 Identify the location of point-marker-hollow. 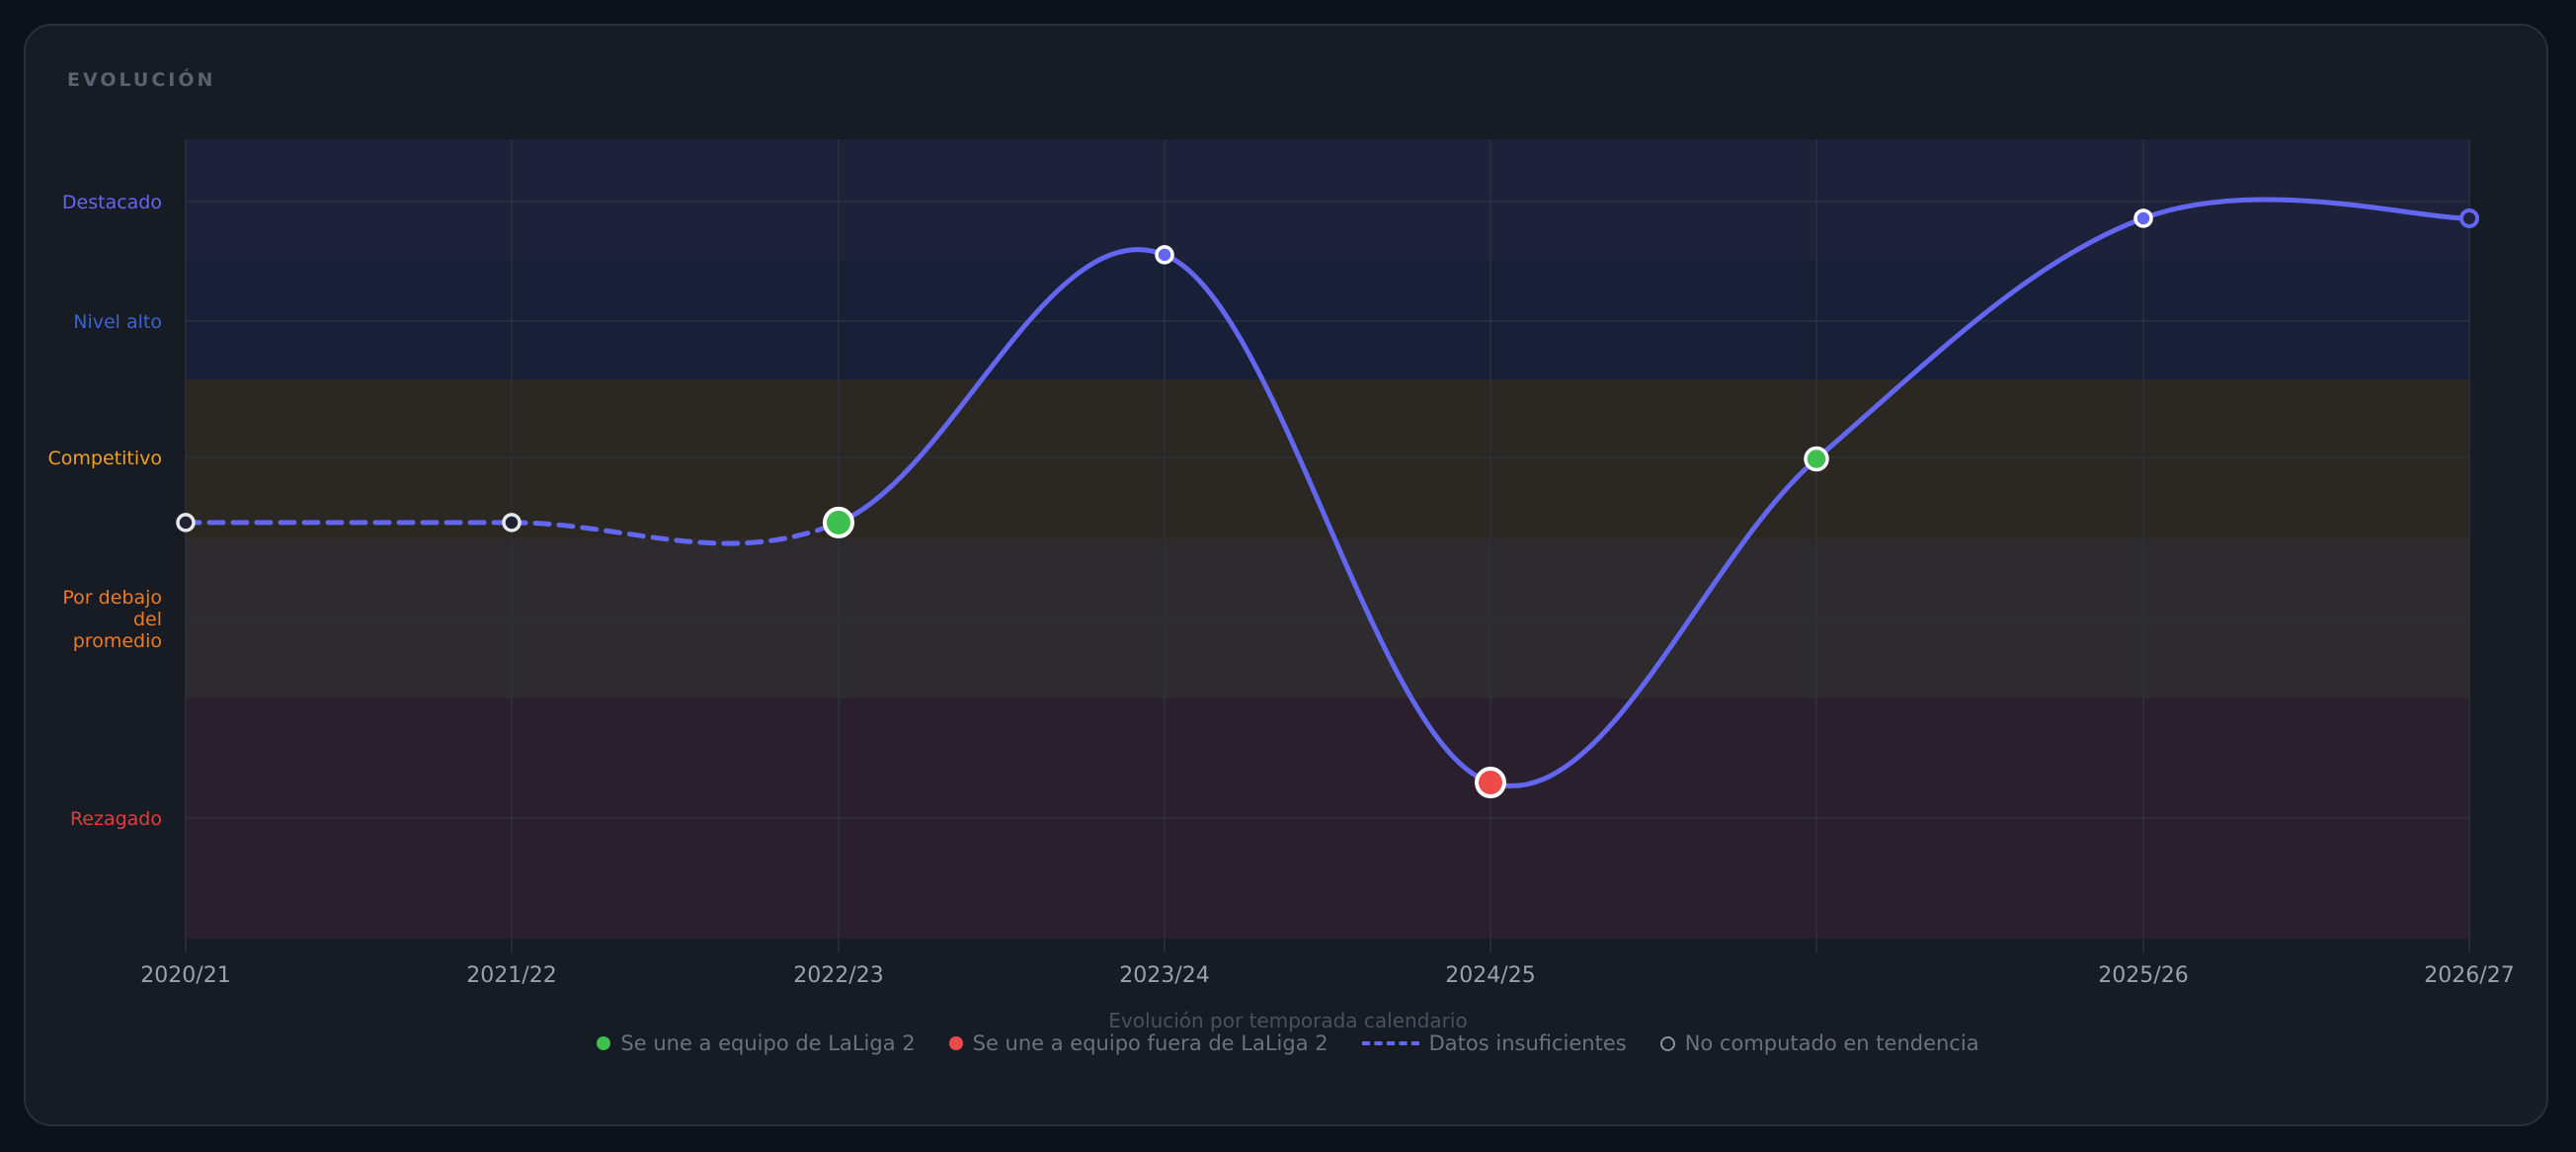
(2469, 217).